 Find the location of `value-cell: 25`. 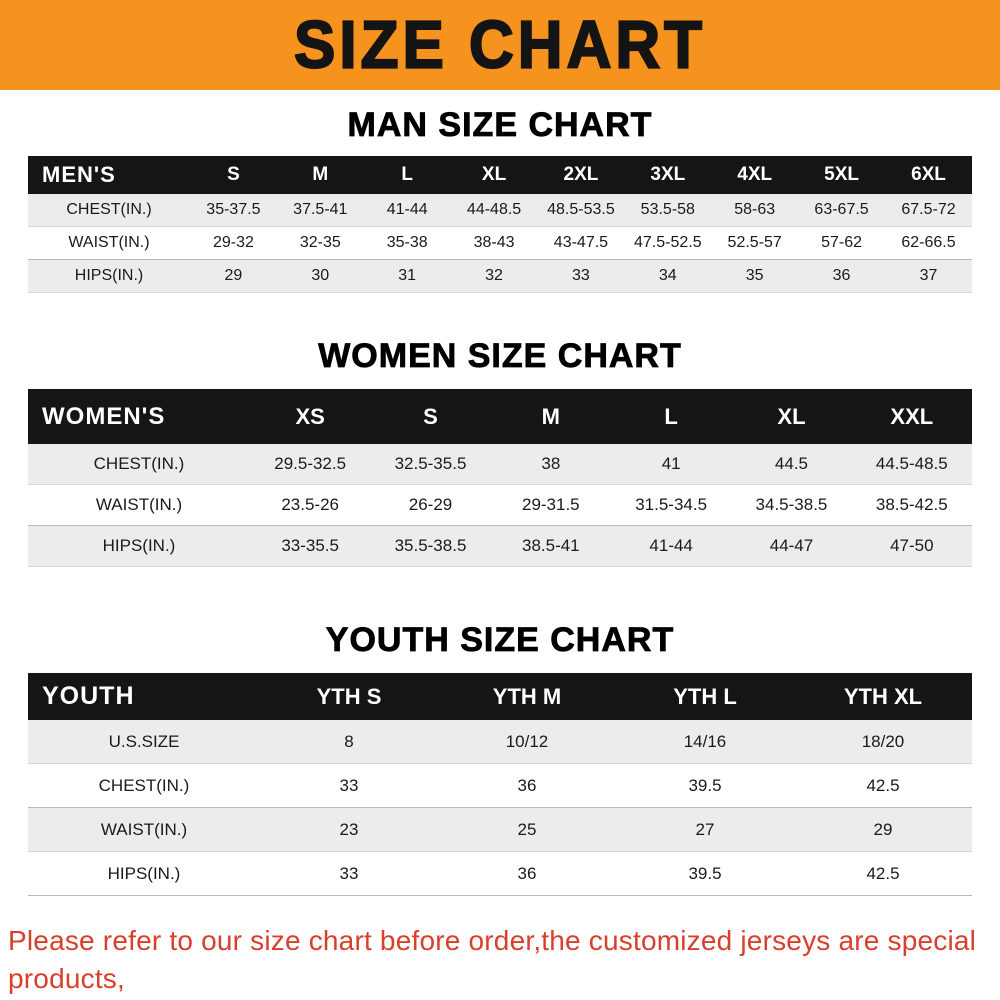

value-cell: 25 is located at coordinates (527, 829).